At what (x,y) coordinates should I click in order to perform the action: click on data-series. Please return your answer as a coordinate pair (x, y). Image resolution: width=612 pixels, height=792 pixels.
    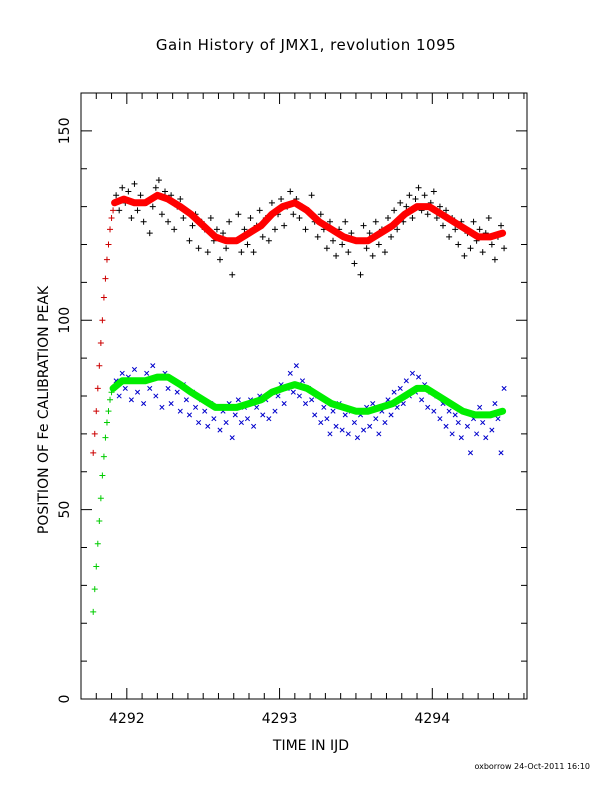
    Looking at the image, I should click on (103, 500).